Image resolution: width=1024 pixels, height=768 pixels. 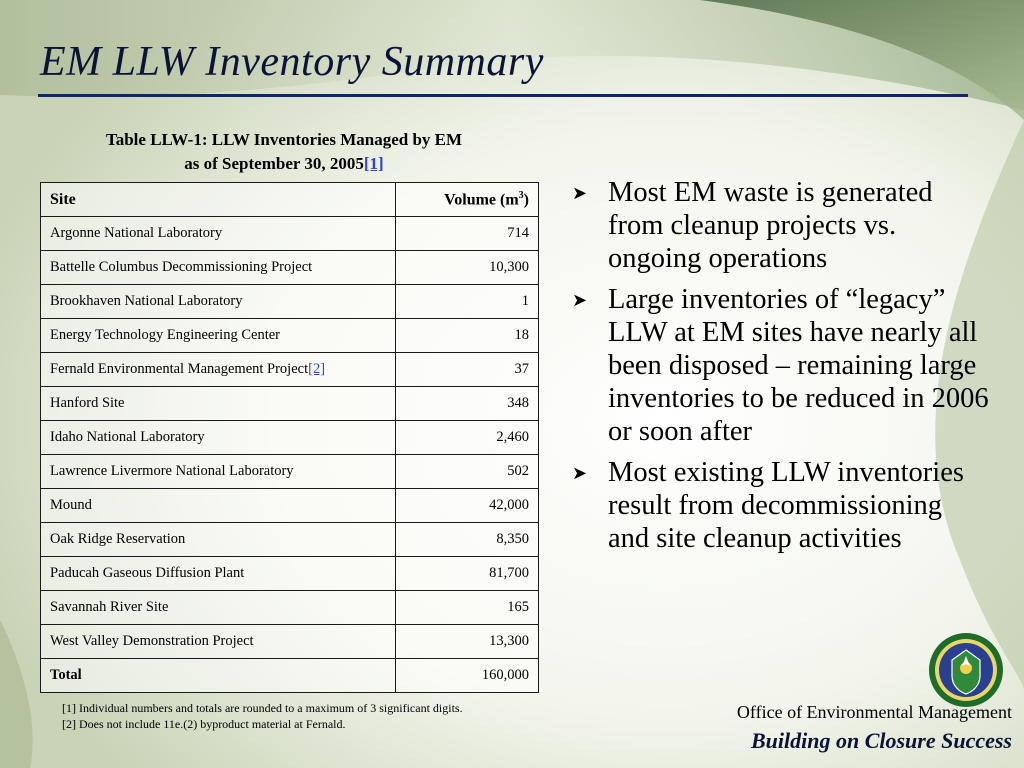 What do you see at coordinates (147, 573) in the screenshot?
I see `site-name: Paducah Gaseous Diffusion Plant` at bounding box center [147, 573].